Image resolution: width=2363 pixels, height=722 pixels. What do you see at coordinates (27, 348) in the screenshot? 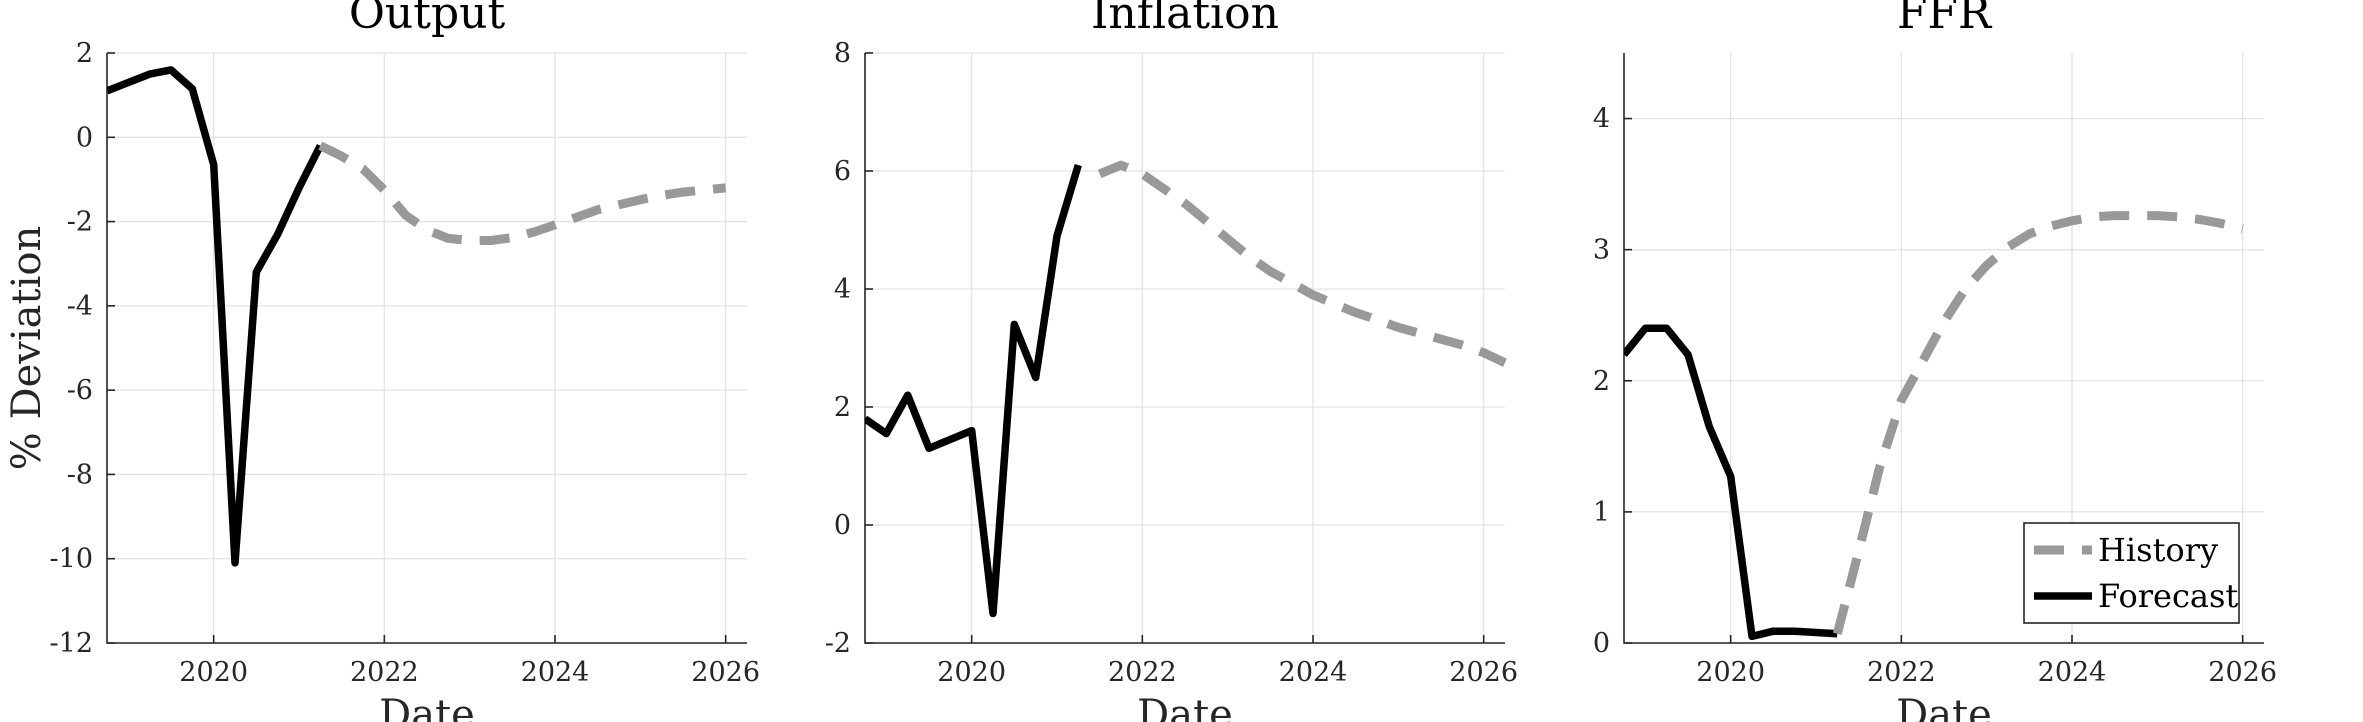
I see `y-axis-label: % Deviation` at bounding box center [27, 348].